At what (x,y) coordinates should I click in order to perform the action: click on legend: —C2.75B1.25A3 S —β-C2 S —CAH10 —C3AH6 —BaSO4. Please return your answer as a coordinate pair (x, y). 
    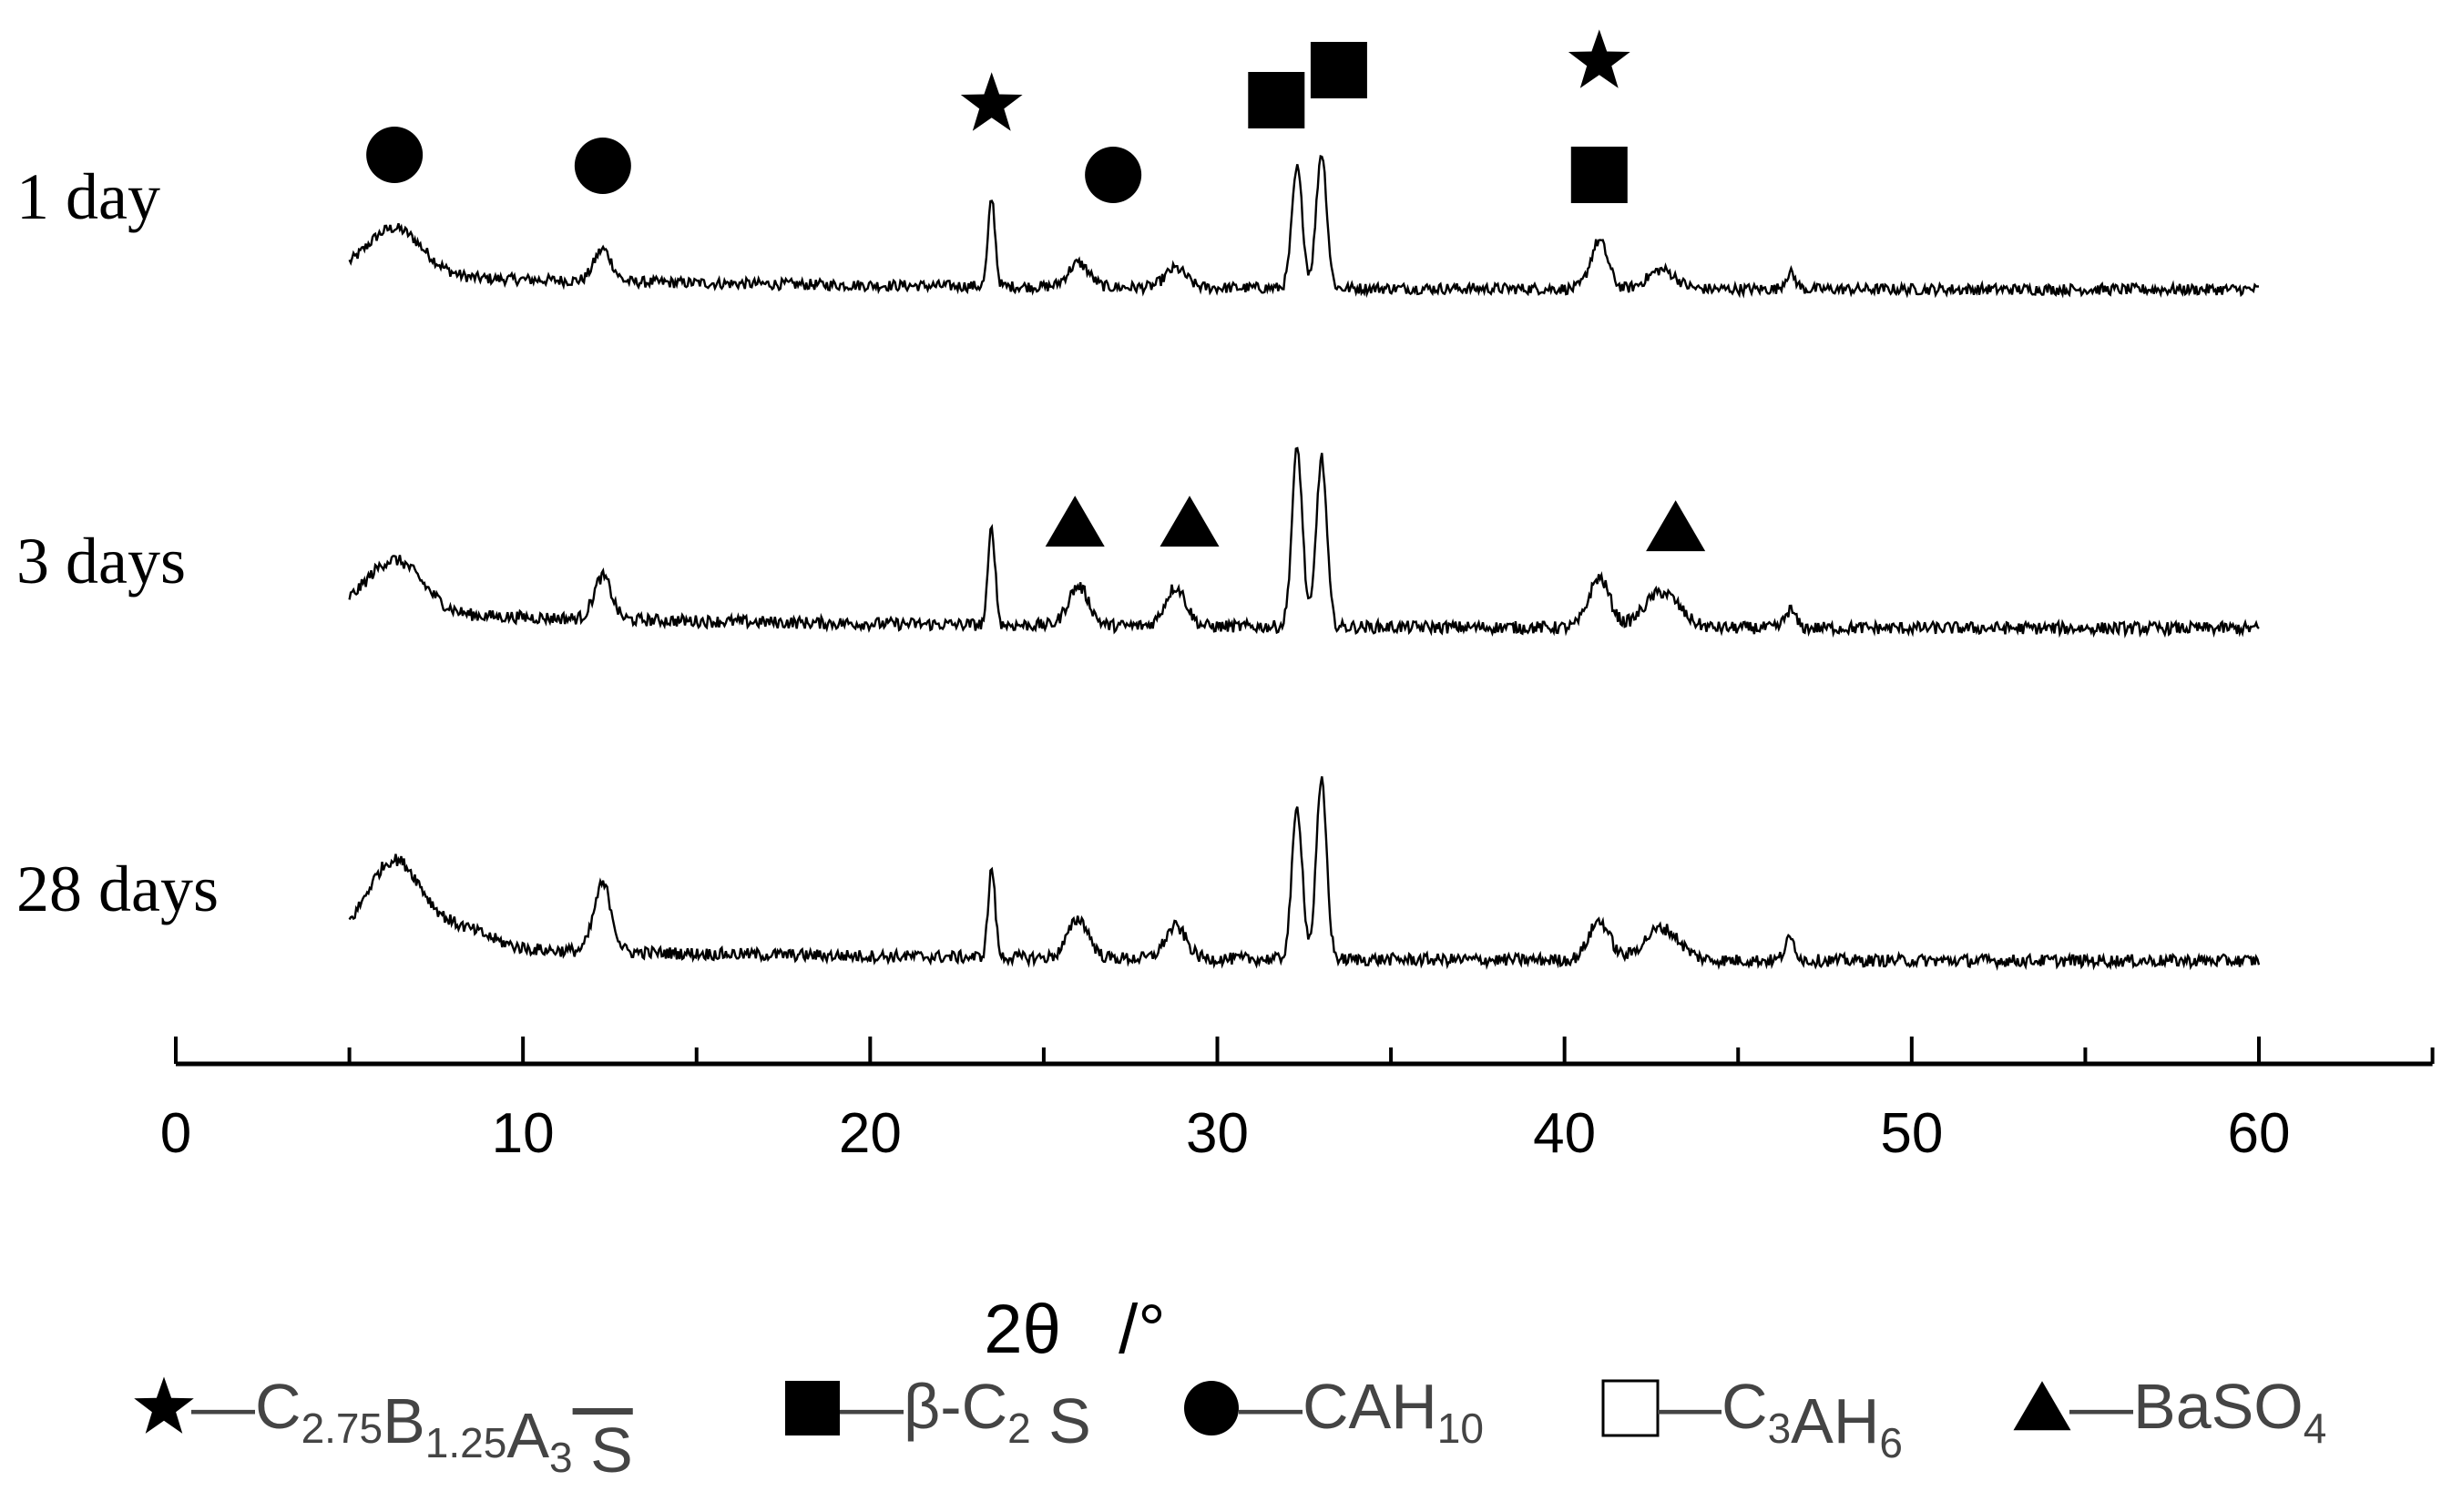
    Looking at the image, I should click on (1230, 1428).